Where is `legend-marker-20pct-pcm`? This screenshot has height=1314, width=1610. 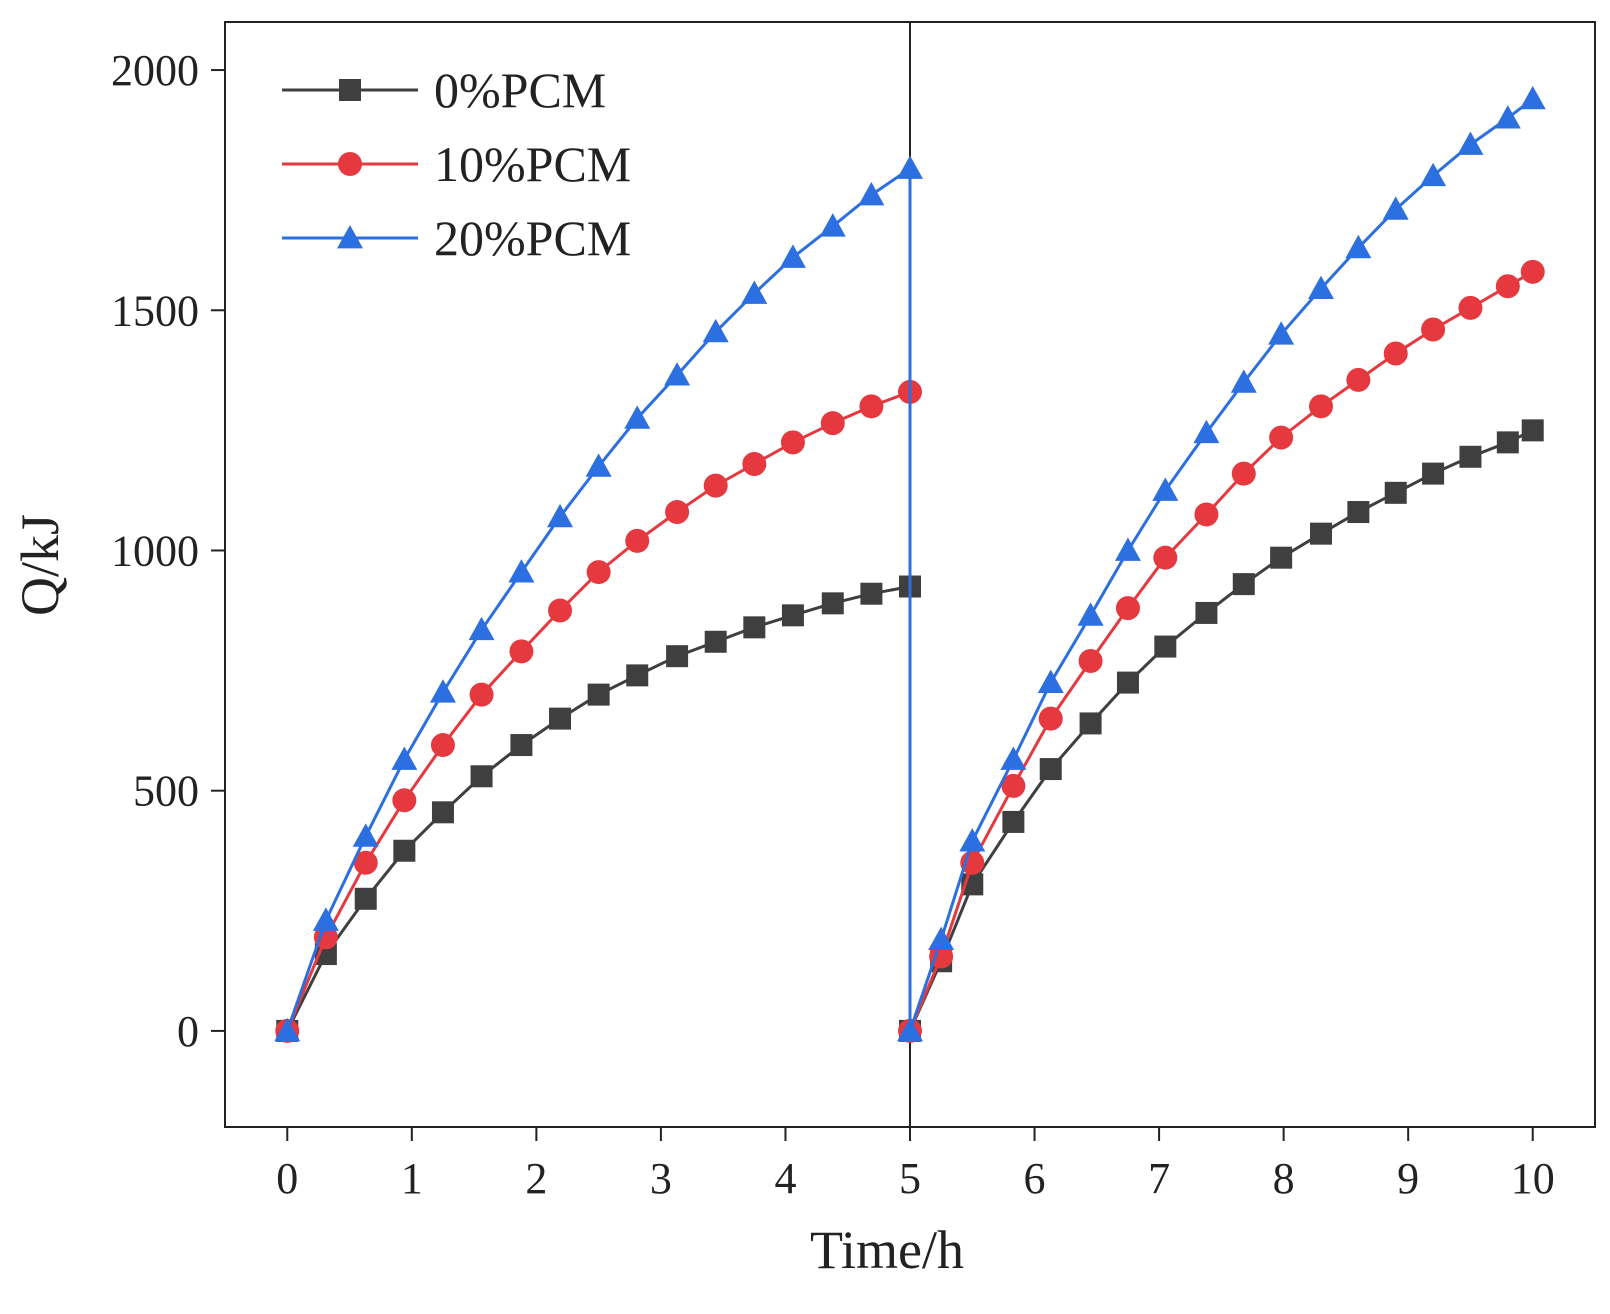
legend-marker-20pct-pcm is located at coordinates (350, 237).